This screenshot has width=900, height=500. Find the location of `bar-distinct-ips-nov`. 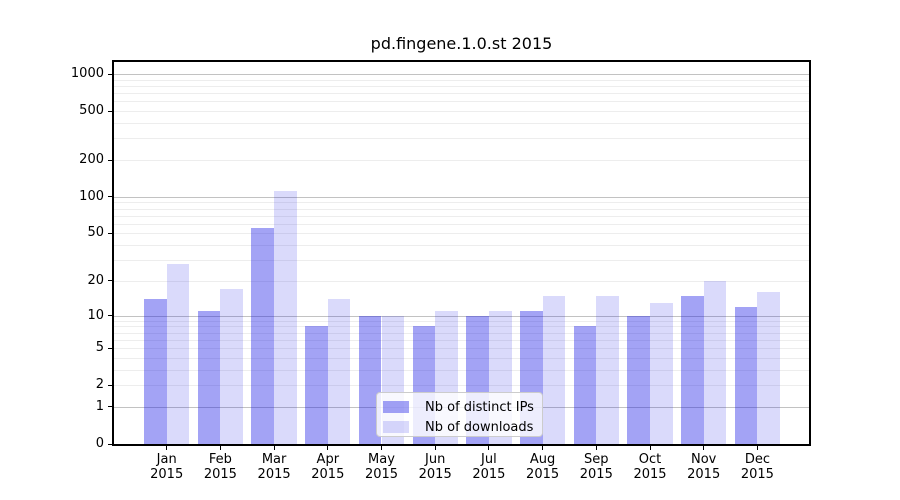

bar-distinct-ips-nov is located at coordinates (692, 369).